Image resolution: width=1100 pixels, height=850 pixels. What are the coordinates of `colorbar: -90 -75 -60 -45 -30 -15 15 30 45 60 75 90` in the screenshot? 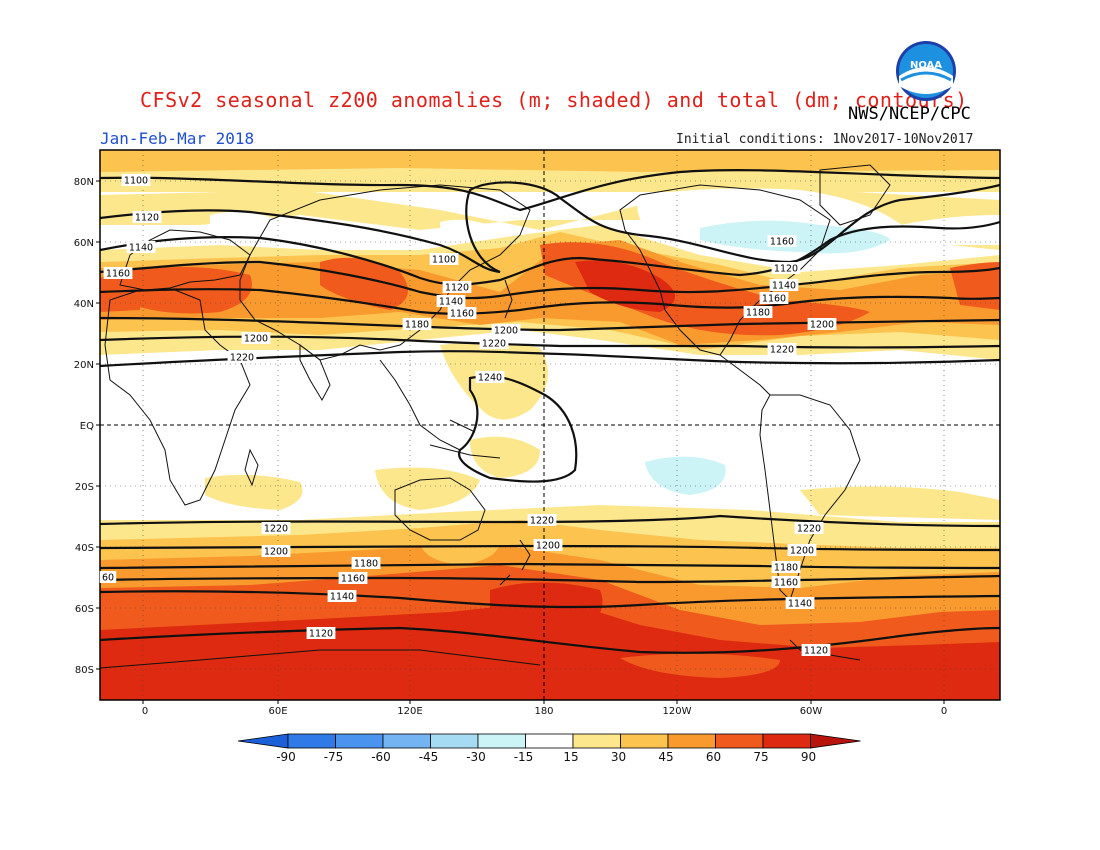 It's located at (549, 748).